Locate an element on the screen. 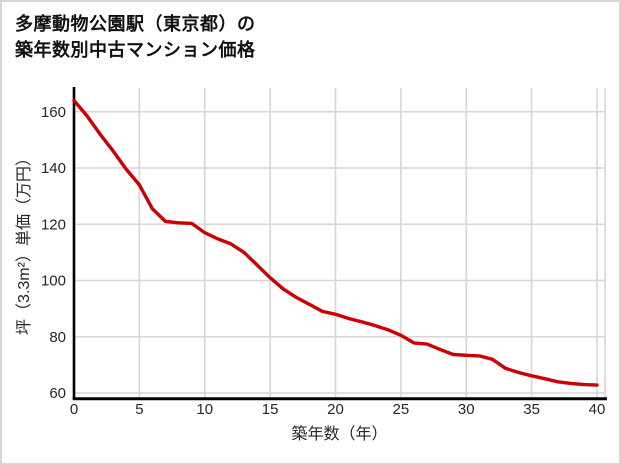  x-tick-label: 25 is located at coordinates (401, 409).